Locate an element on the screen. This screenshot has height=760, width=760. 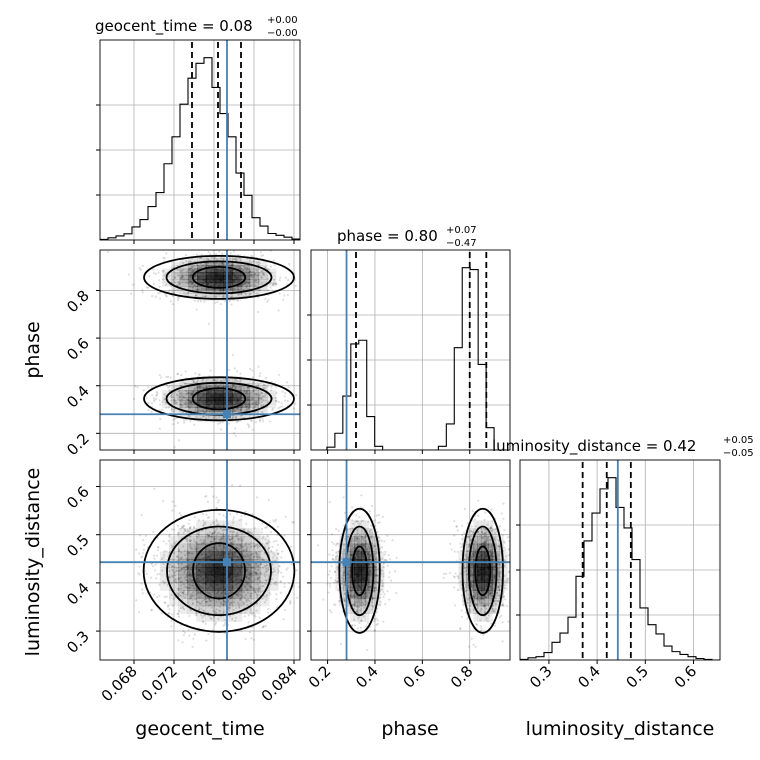
histogram-luminosity-distance is located at coordinates (620, 568).